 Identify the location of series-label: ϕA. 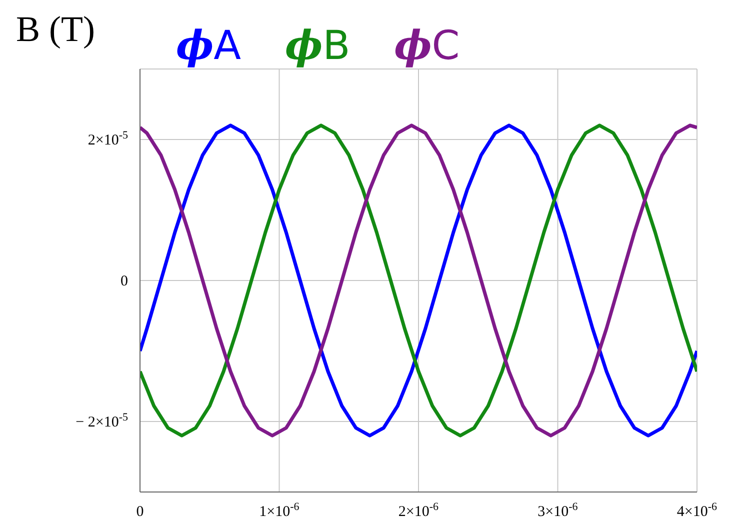
(209, 45).